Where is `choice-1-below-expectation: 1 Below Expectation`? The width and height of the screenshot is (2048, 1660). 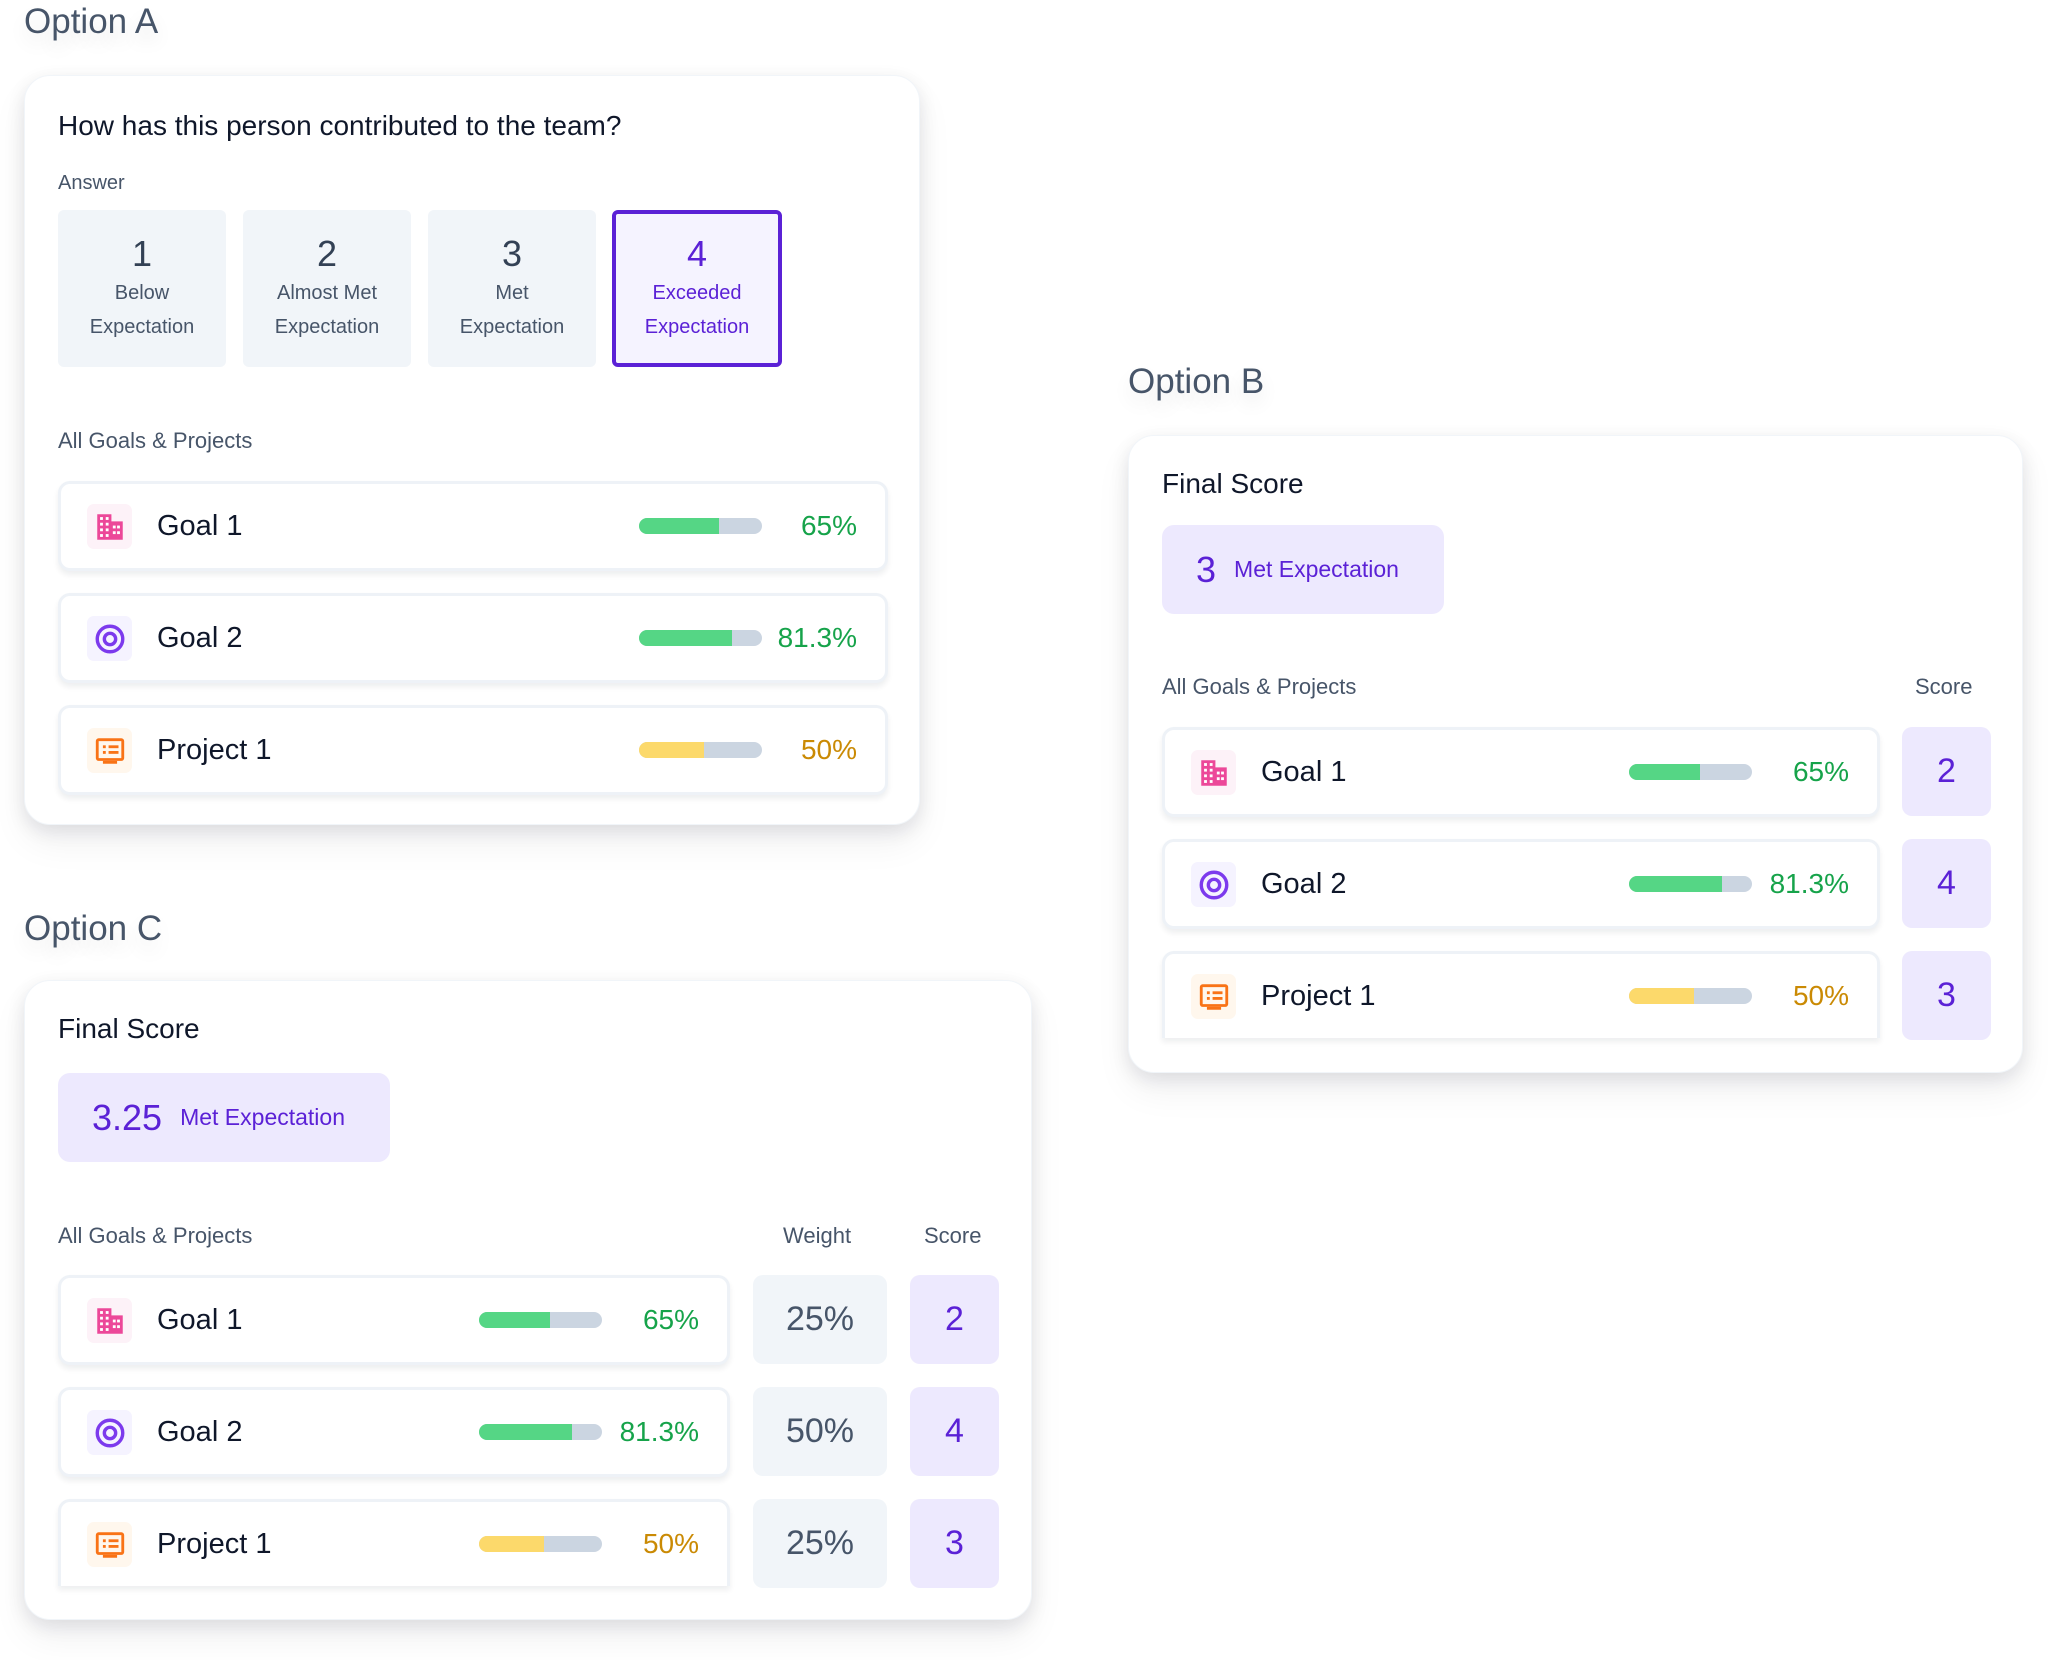 choice-1-below-expectation: 1 Below Expectation is located at coordinates (142, 288).